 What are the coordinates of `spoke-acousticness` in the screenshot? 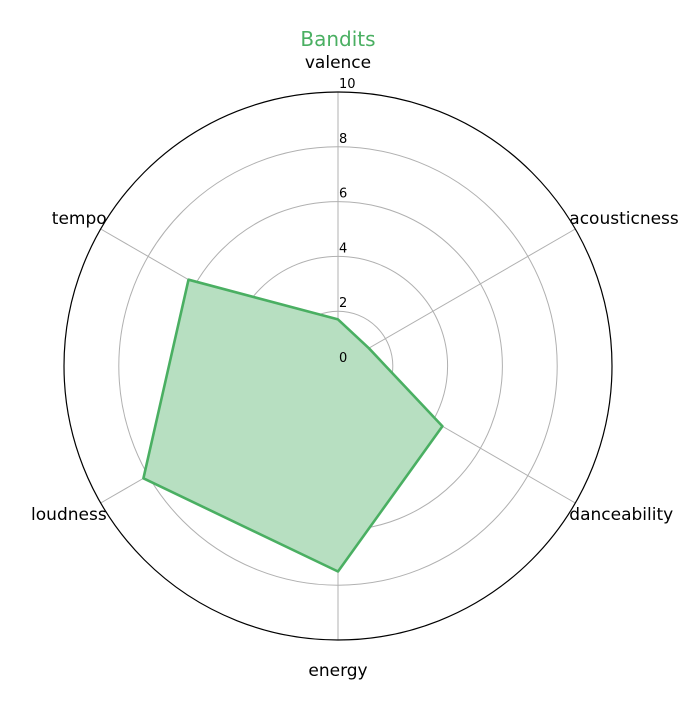 It's located at (456, 297).